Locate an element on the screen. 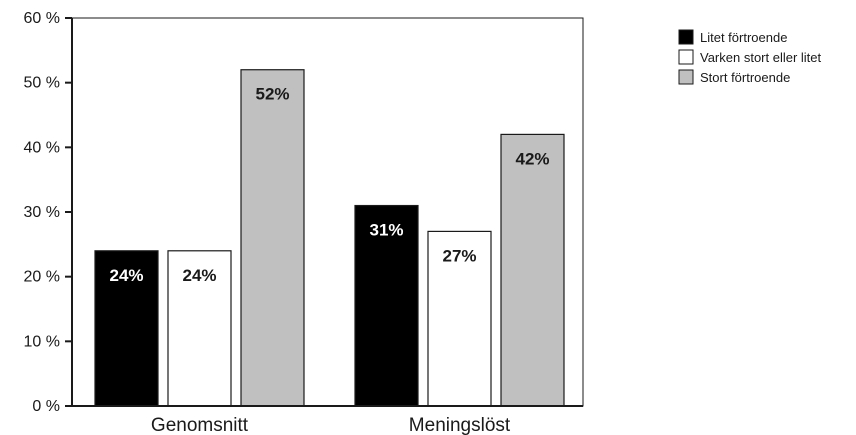 The width and height of the screenshot is (856, 435). data-label: 31% is located at coordinates (386, 230).